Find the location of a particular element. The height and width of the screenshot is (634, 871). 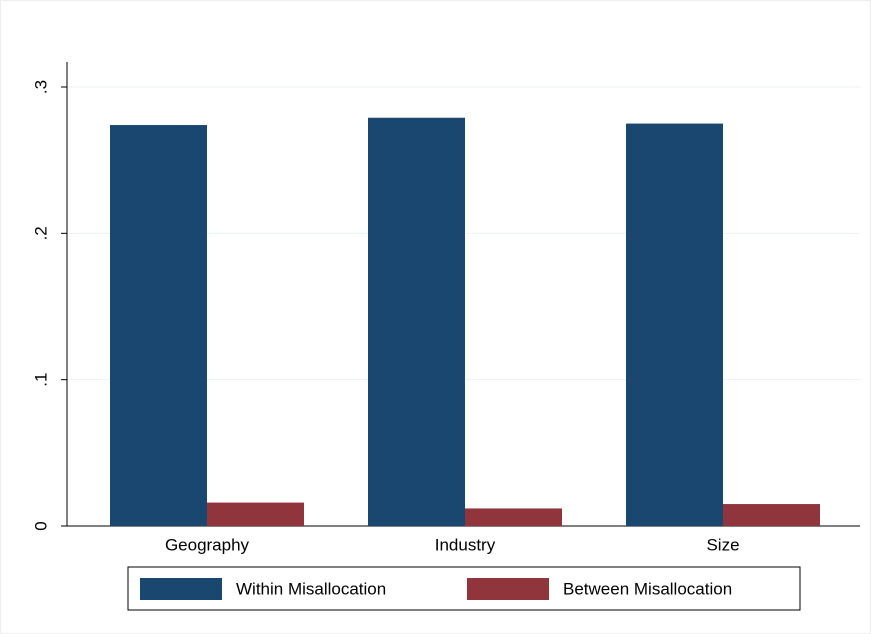

legend-label: Between Misallocation is located at coordinates (647, 588).